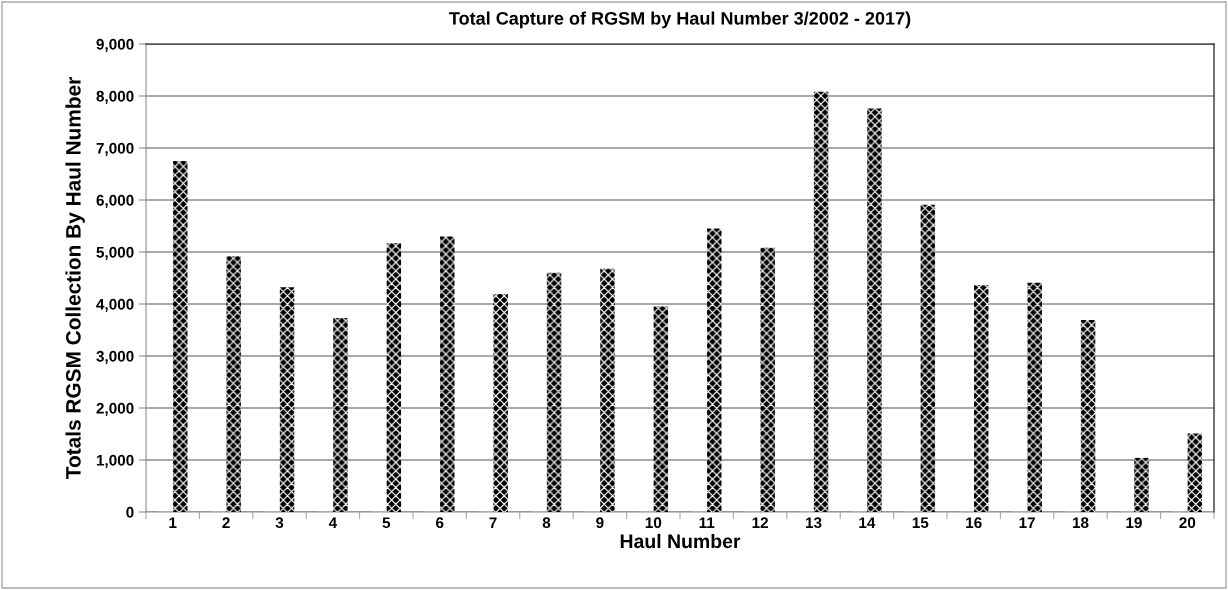 The height and width of the screenshot is (590, 1228). Describe the element at coordinates (653, 523) in the screenshot. I see `x-tick-label: 10` at that location.